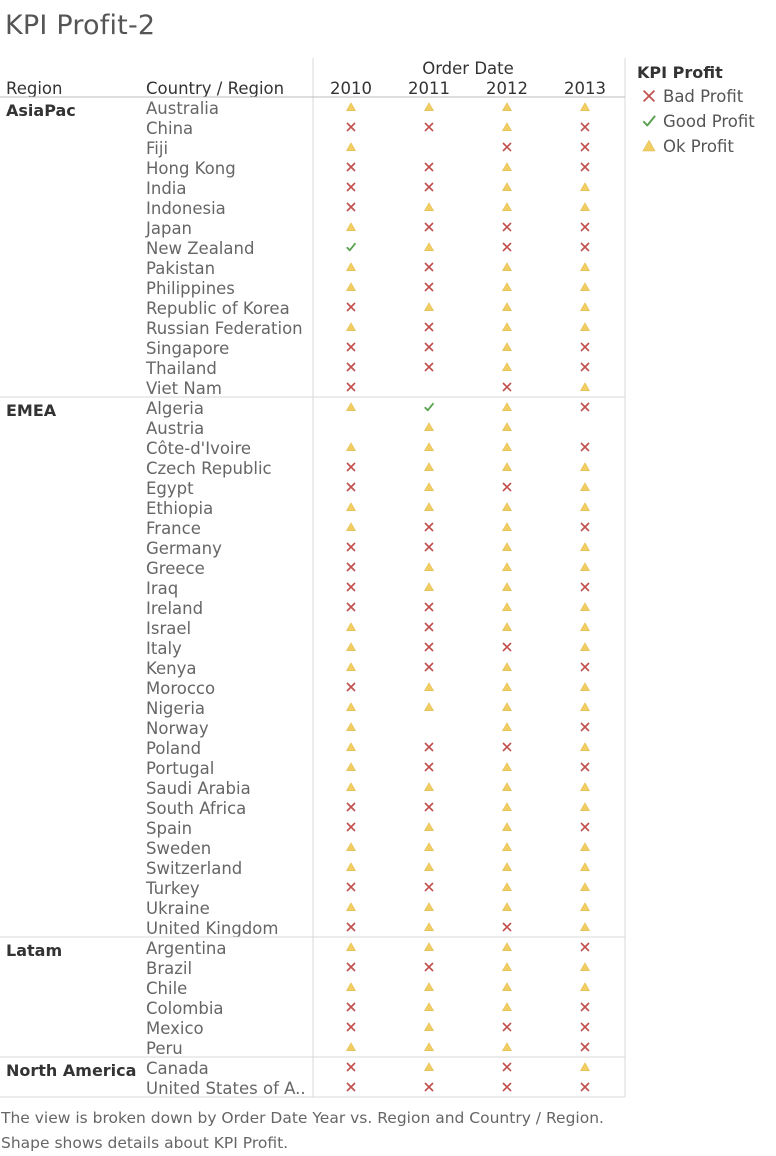 The height and width of the screenshot is (1156, 776). I want to click on country-label: Iraq, so click(162, 588).